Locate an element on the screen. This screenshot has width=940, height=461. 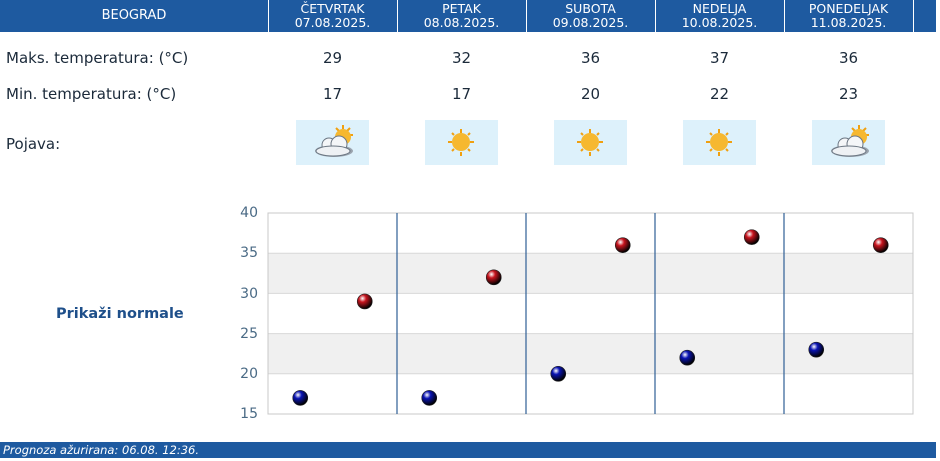
max-temp-value: 29 is located at coordinates (332, 58).